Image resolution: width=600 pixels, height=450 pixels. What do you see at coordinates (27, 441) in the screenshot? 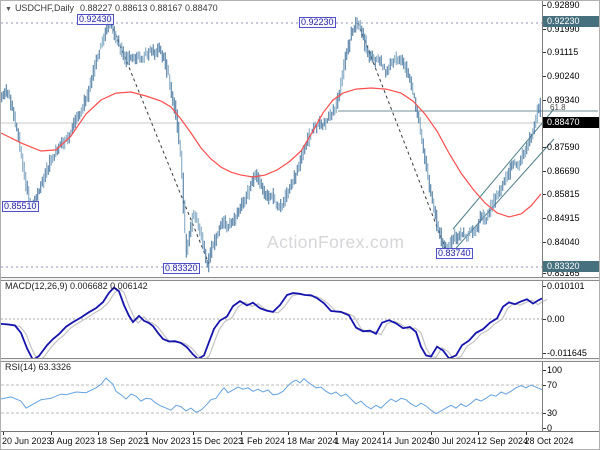
I see `date-label: 20 Jun 2023` at bounding box center [27, 441].